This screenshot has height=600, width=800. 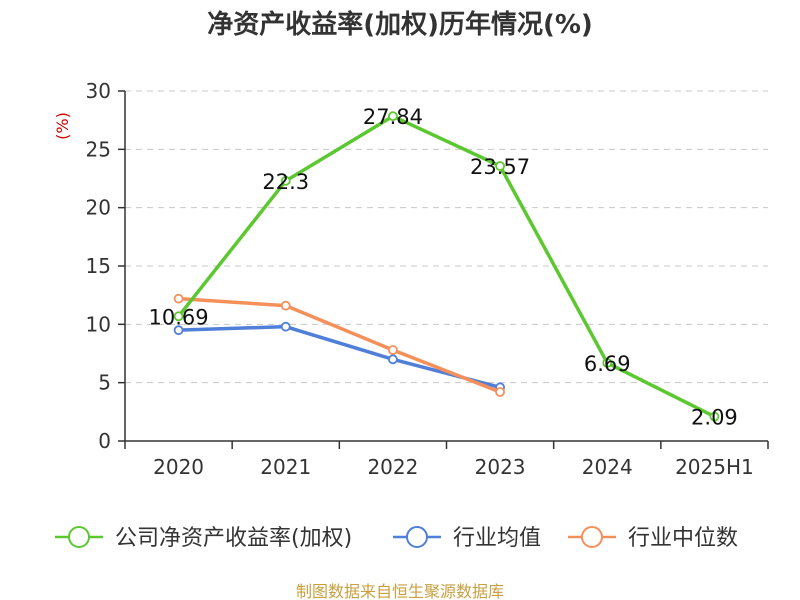 What do you see at coordinates (500, 467) in the screenshot?
I see `x-tick-label: 2023` at bounding box center [500, 467].